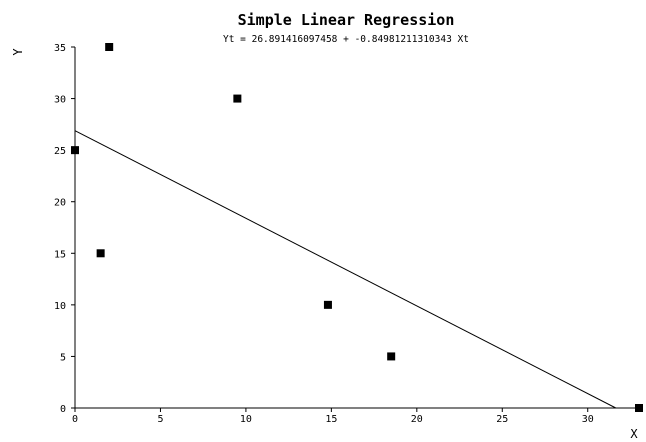 This screenshot has height=442, width=646. What do you see at coordinates (60, 100) in the screenshot?
I see `y-tick-label: 30` at bounding box center [60, 100].